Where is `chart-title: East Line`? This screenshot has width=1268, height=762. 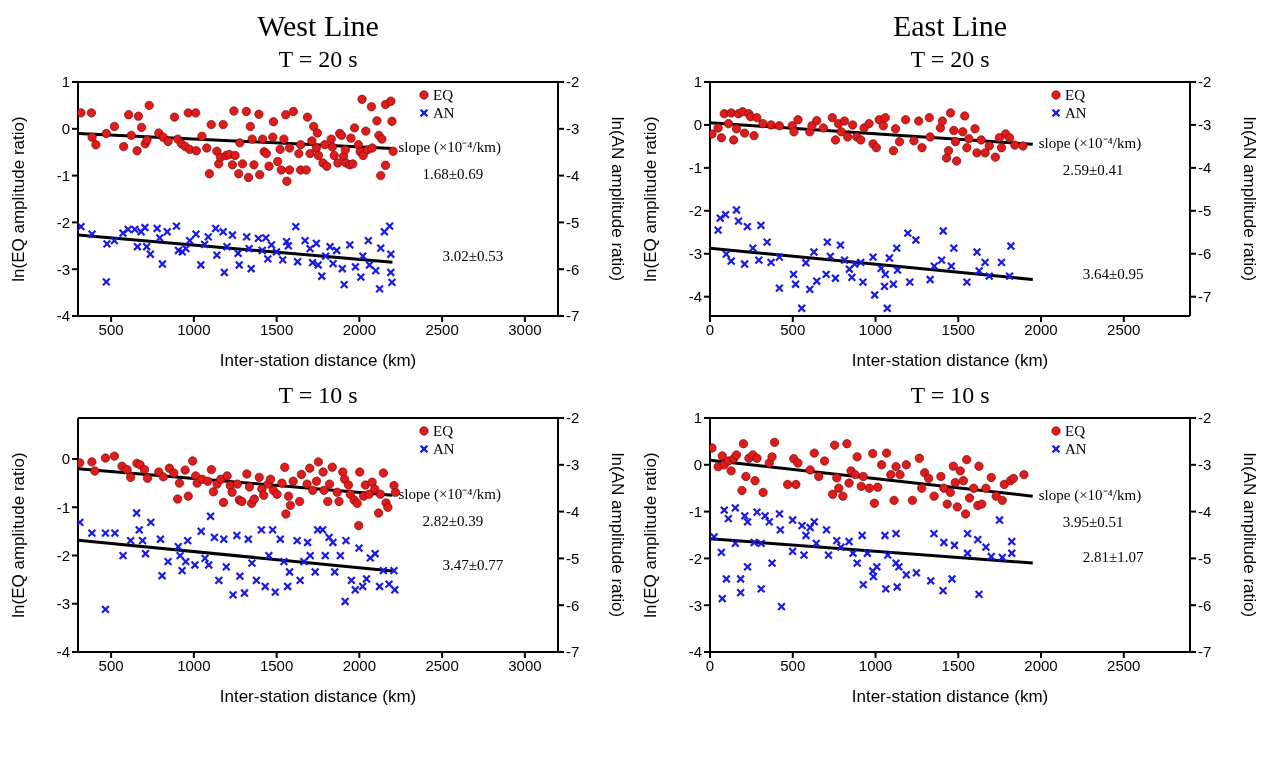
chart-title: East Line is located at coordinates (950, 26).